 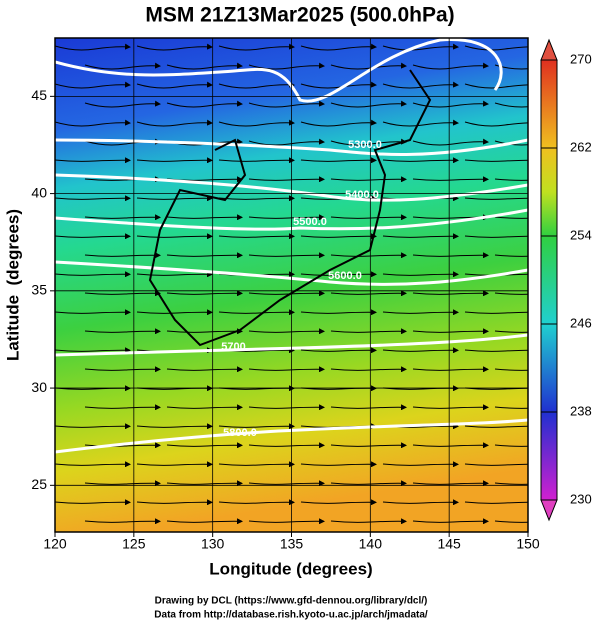 What do you see at coordinates (581, 58) in the screenshot?
I see `colorbar-tick-label: 270` at bounding box center [581, 58].